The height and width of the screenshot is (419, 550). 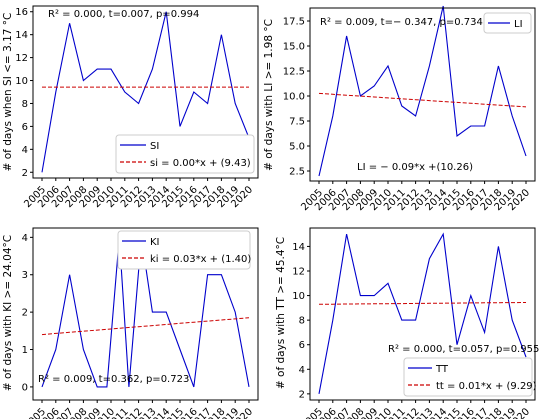 What do you see at coordinates (463, 349) in the screenshot?
I see `panel-tt-annotation: R² = 0.000, t=0.057, p=0.955` at bounding box center [463, 349].